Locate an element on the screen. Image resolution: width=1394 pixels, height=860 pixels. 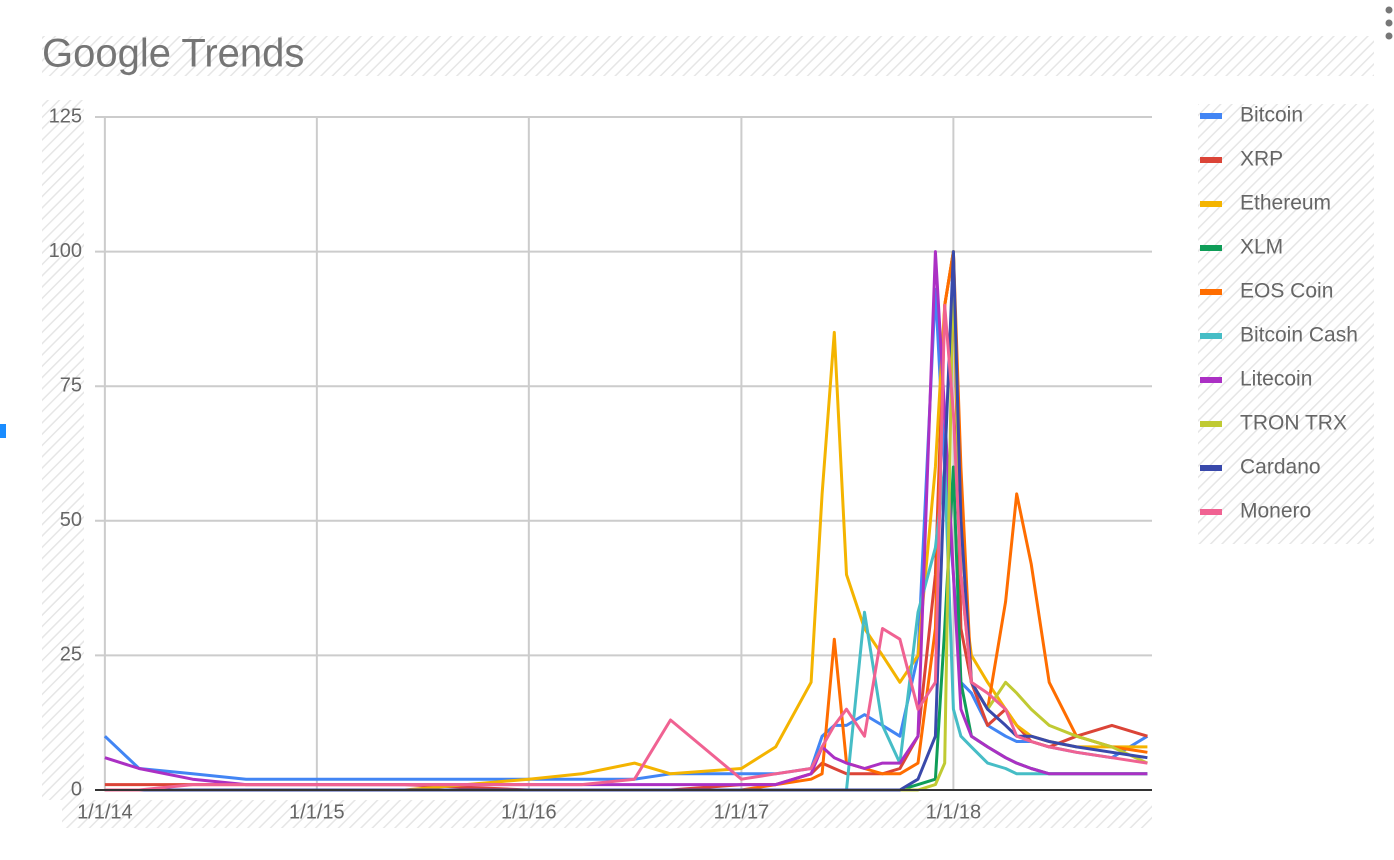
legend-label: Bitcoin is located at coordinates (1271, 115).